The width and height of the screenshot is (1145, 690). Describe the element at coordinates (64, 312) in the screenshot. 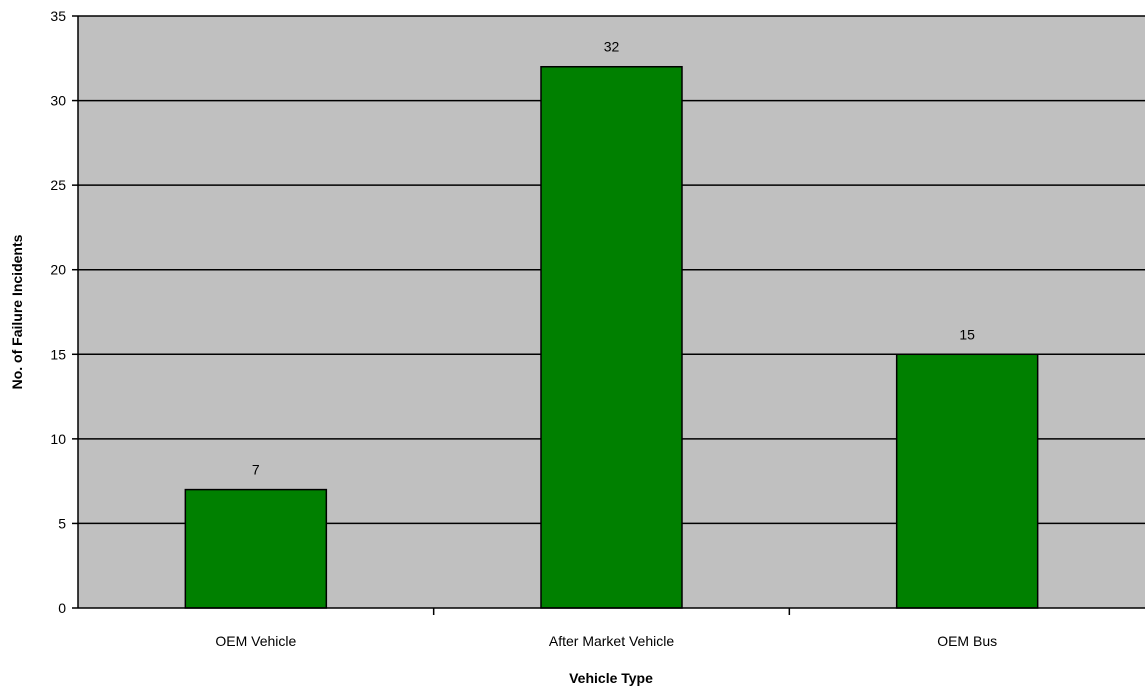

I see `y-axis-ticks: 0 5 10 15 20 25 30 35` at that location.